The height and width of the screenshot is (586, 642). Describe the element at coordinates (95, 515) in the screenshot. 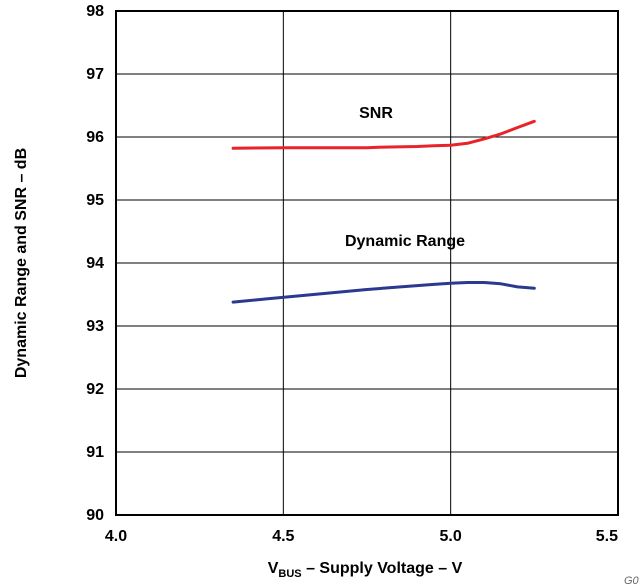

I see `y-tick-label: 90` at that location.